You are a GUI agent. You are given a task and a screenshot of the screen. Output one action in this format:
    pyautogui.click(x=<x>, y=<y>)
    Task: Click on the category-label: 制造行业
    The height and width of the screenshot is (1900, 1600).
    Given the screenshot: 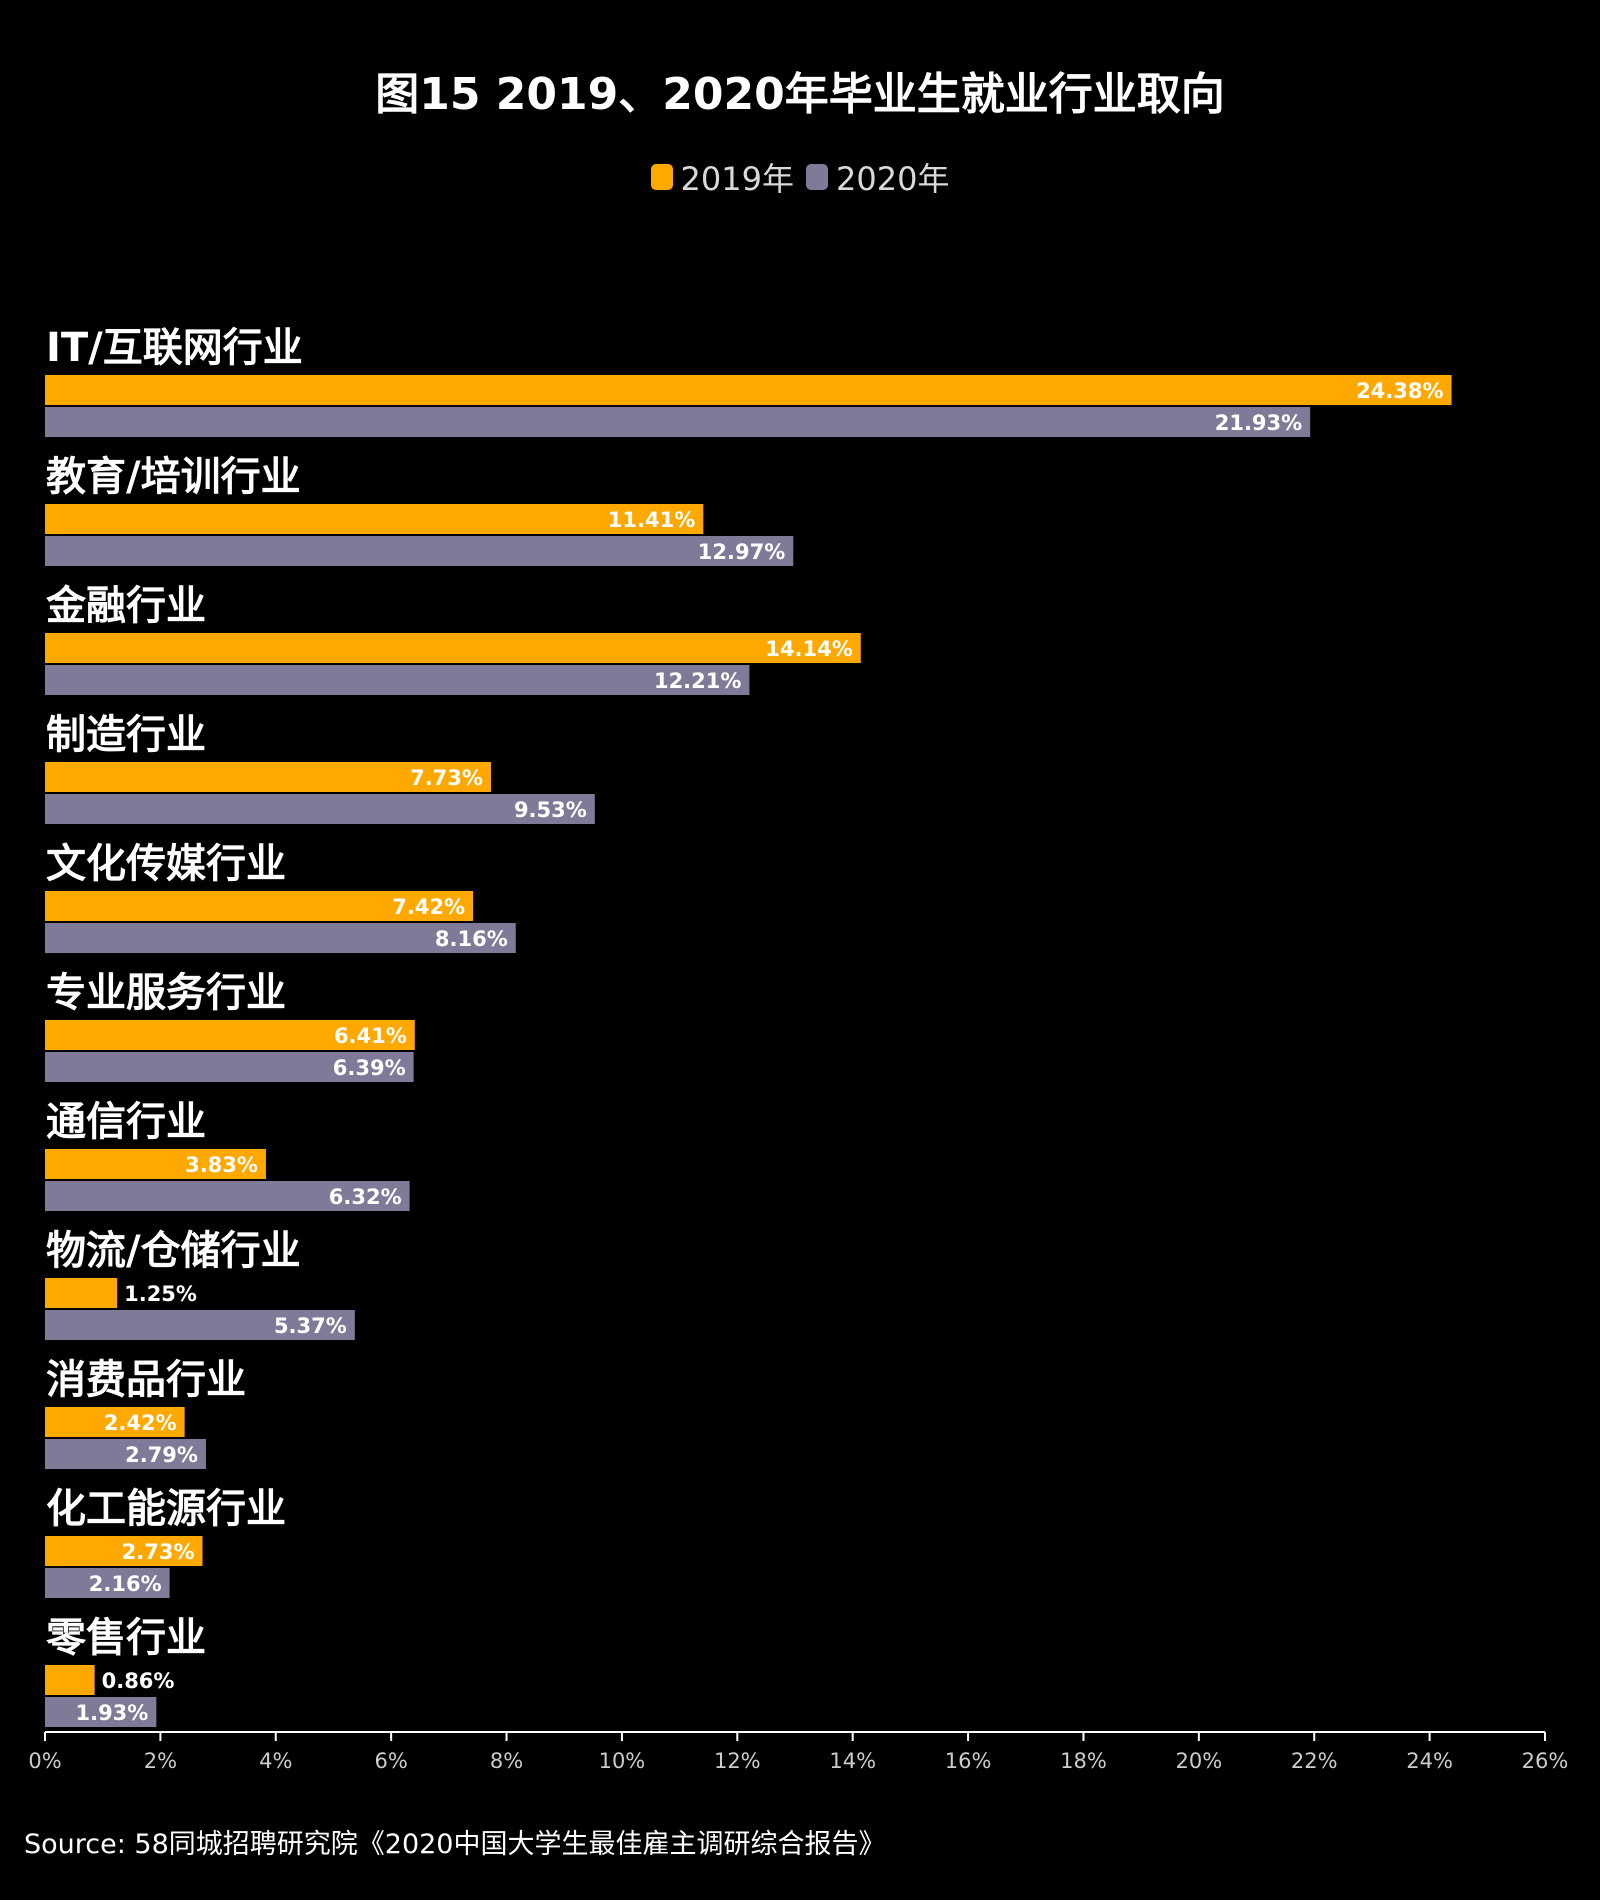 What is the action you would take?
    pyautogui.click(x=126, y=735)
    